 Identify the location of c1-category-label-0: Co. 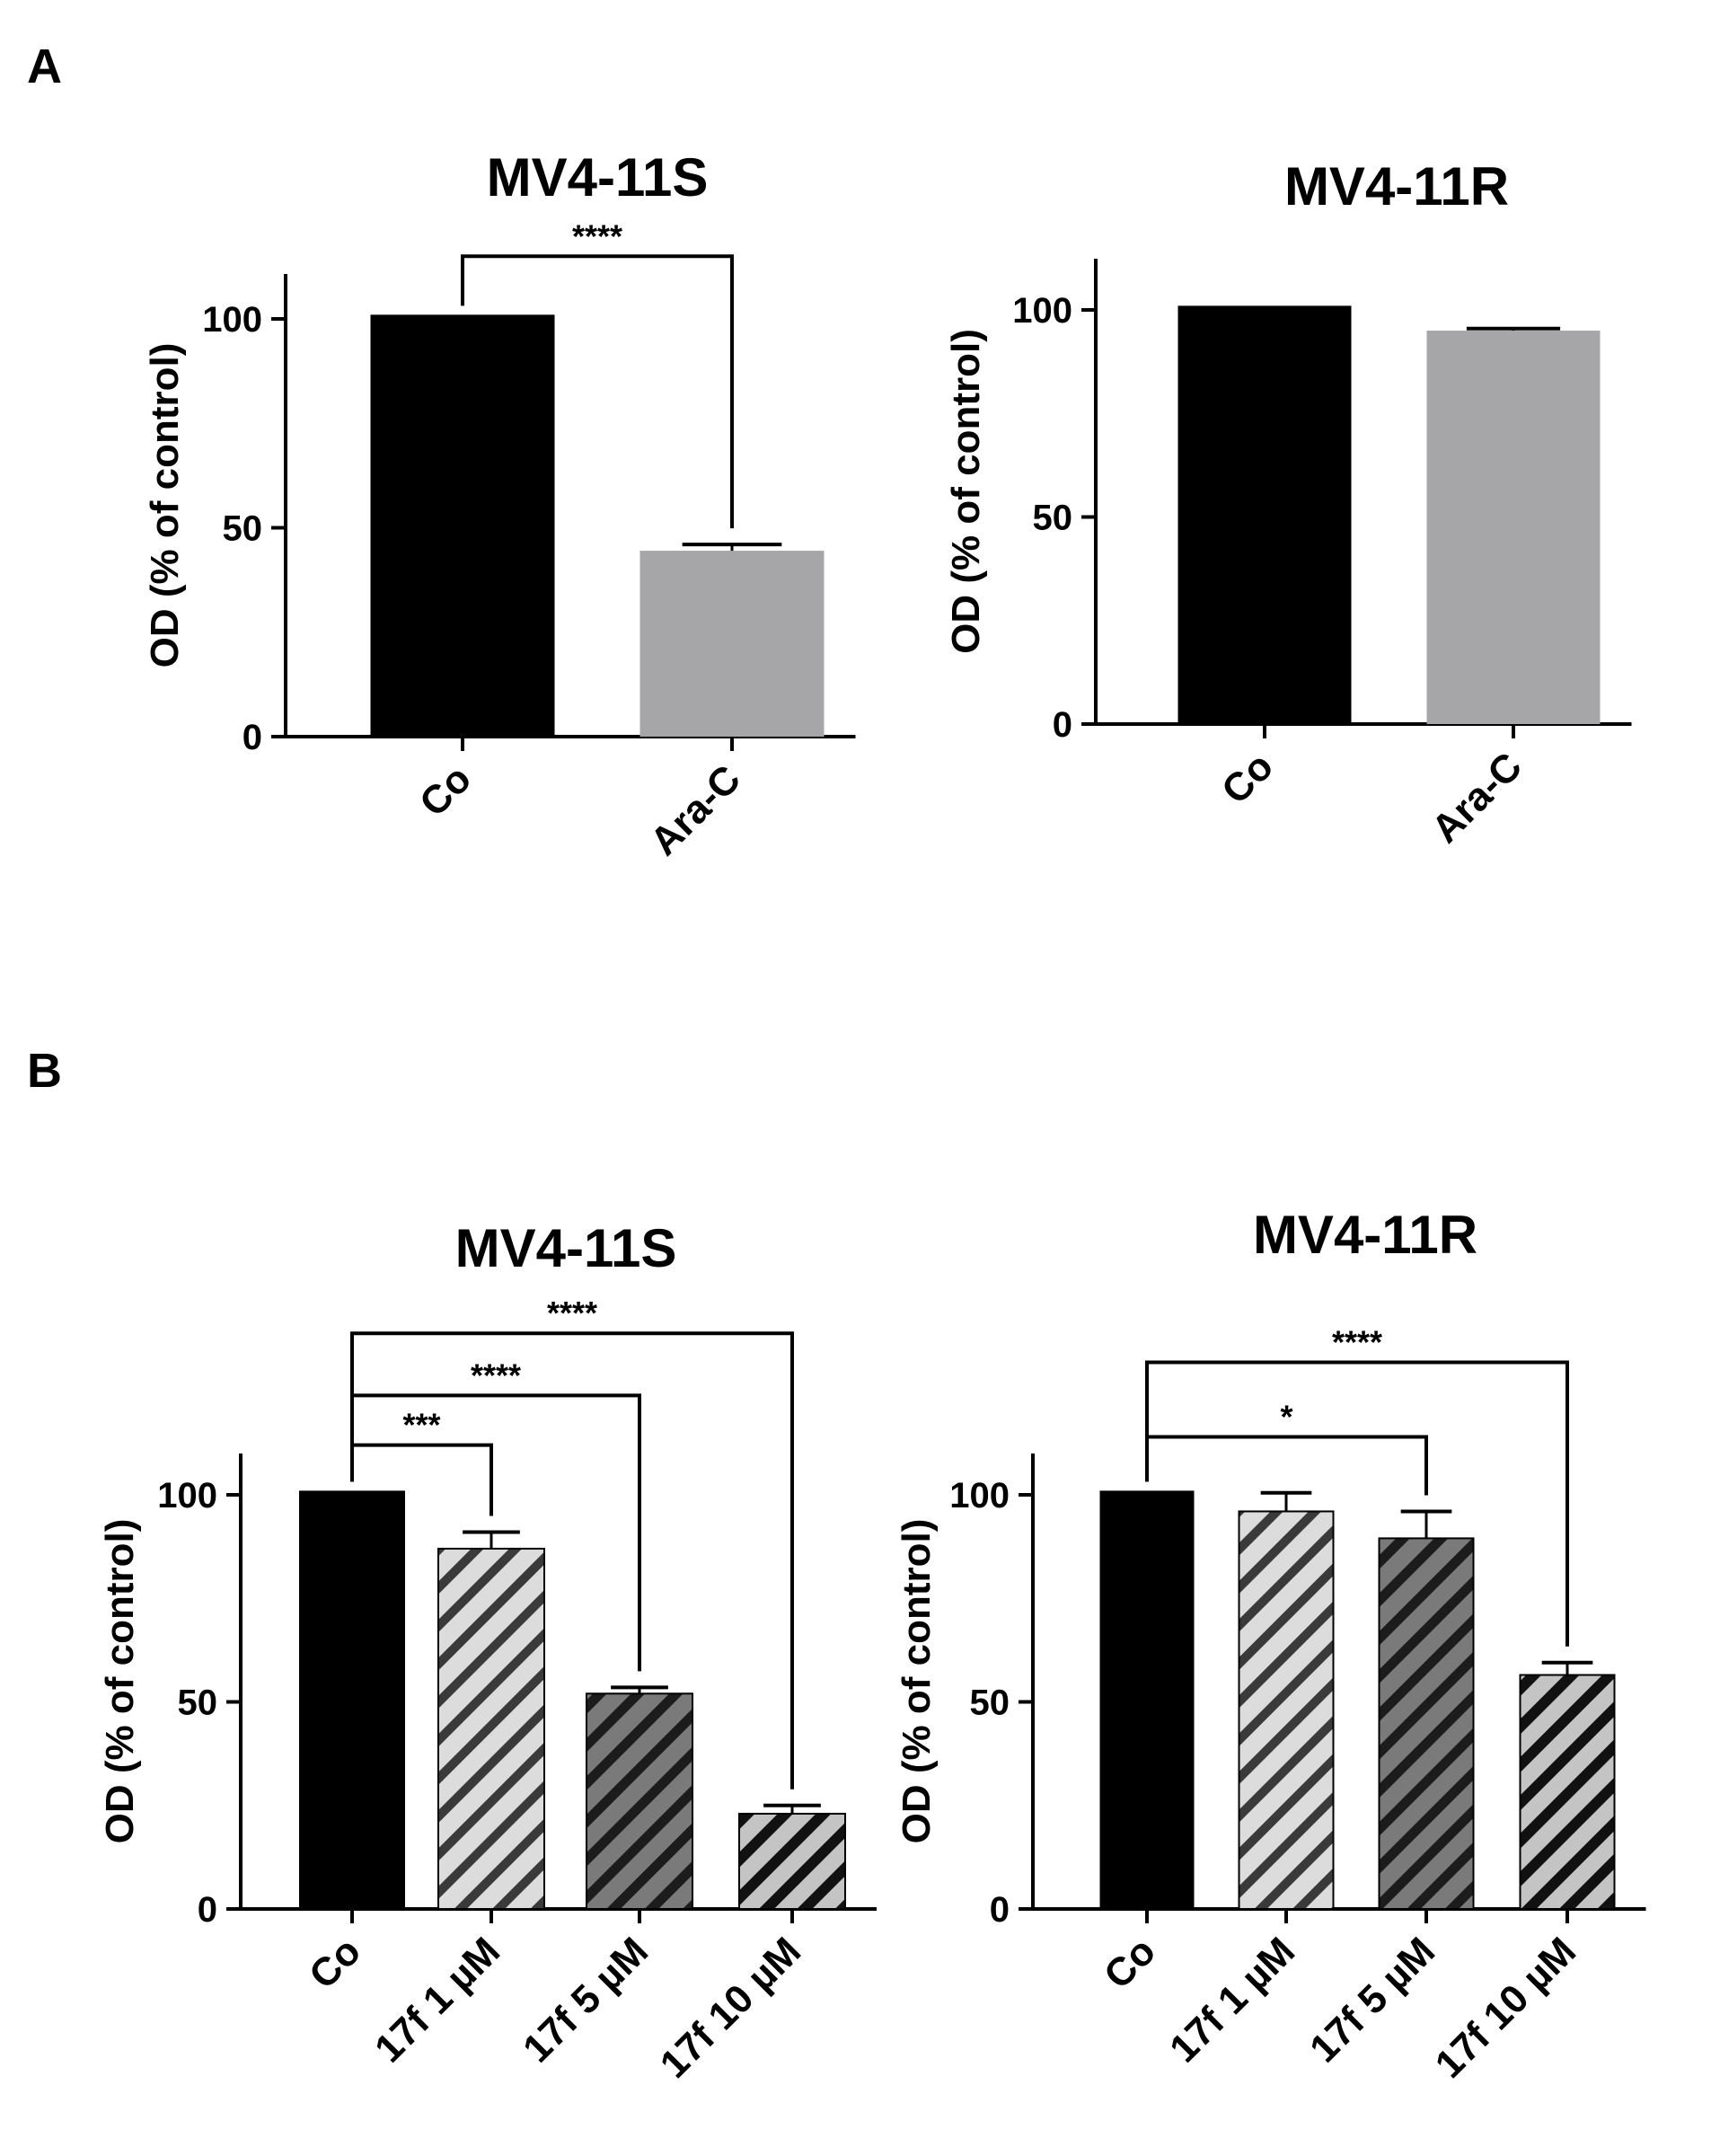
(1247, 778).